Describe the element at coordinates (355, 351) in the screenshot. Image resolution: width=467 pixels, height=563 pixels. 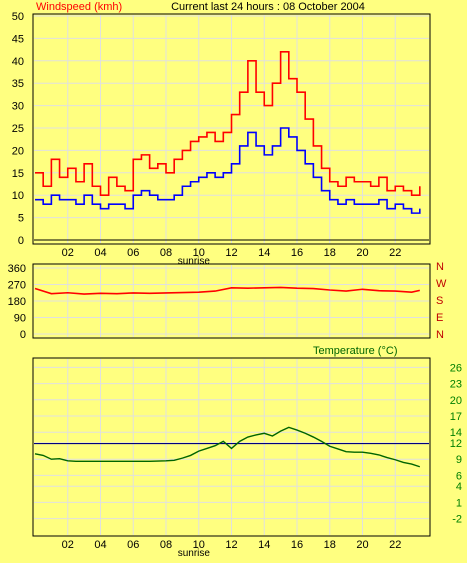
I see `temperature-title: Temperature (°C)` at that location.